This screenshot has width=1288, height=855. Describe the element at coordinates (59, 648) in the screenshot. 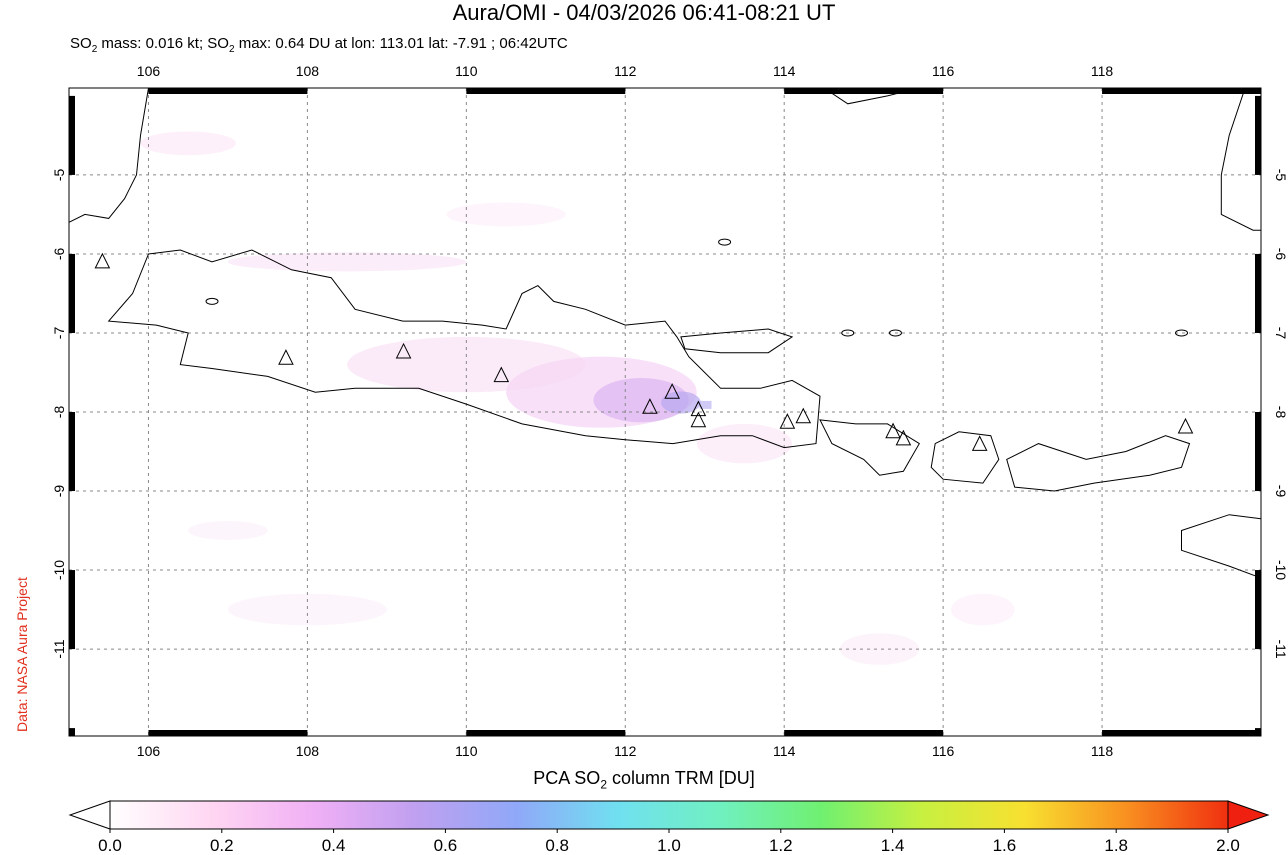

I see `lat-tick-left--11: -11` at that location.